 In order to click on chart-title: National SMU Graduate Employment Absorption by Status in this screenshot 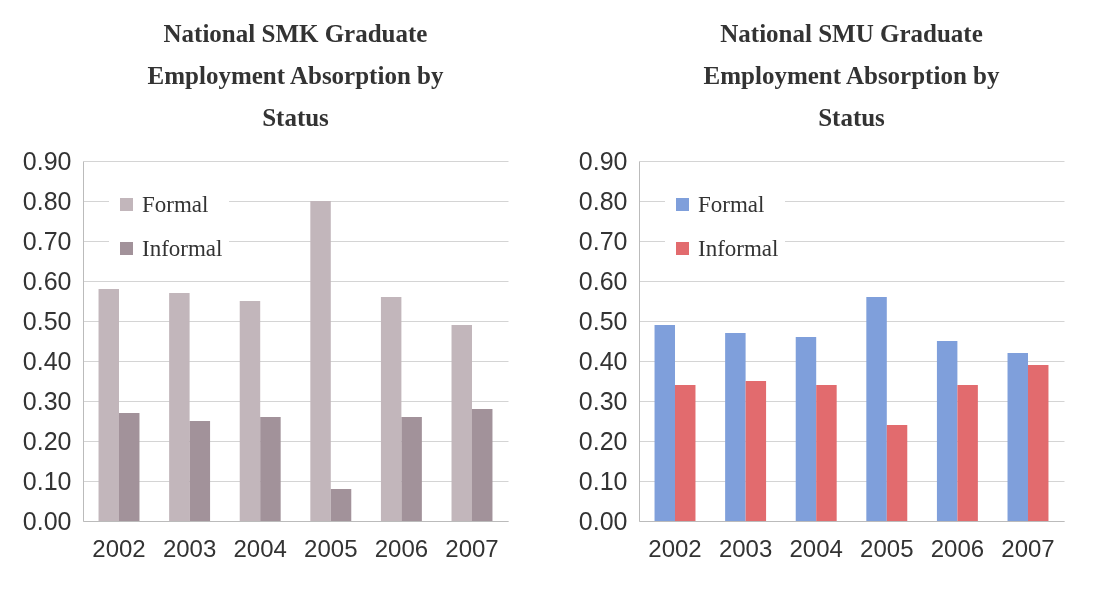, I will do `click(851, 75)`.